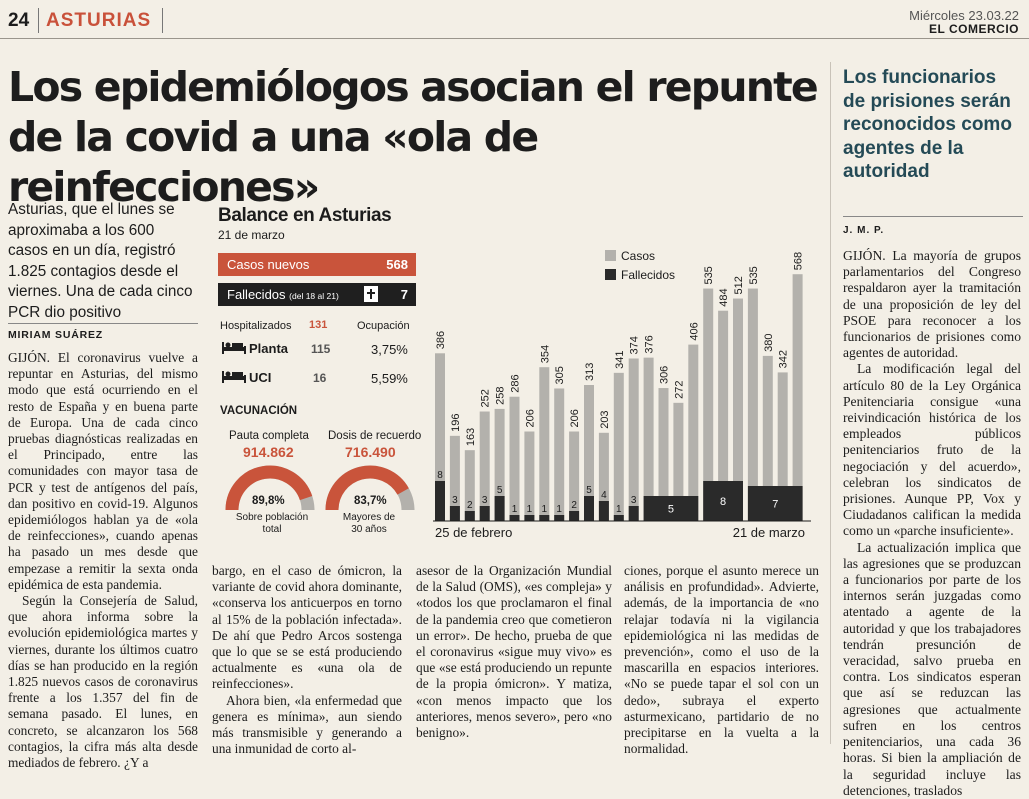 The height and width of the screenshot is (799, 1029). Describe the element at coordinates (471, 437) in the screenshot. I see `bar-label-casos: 163` at that location.